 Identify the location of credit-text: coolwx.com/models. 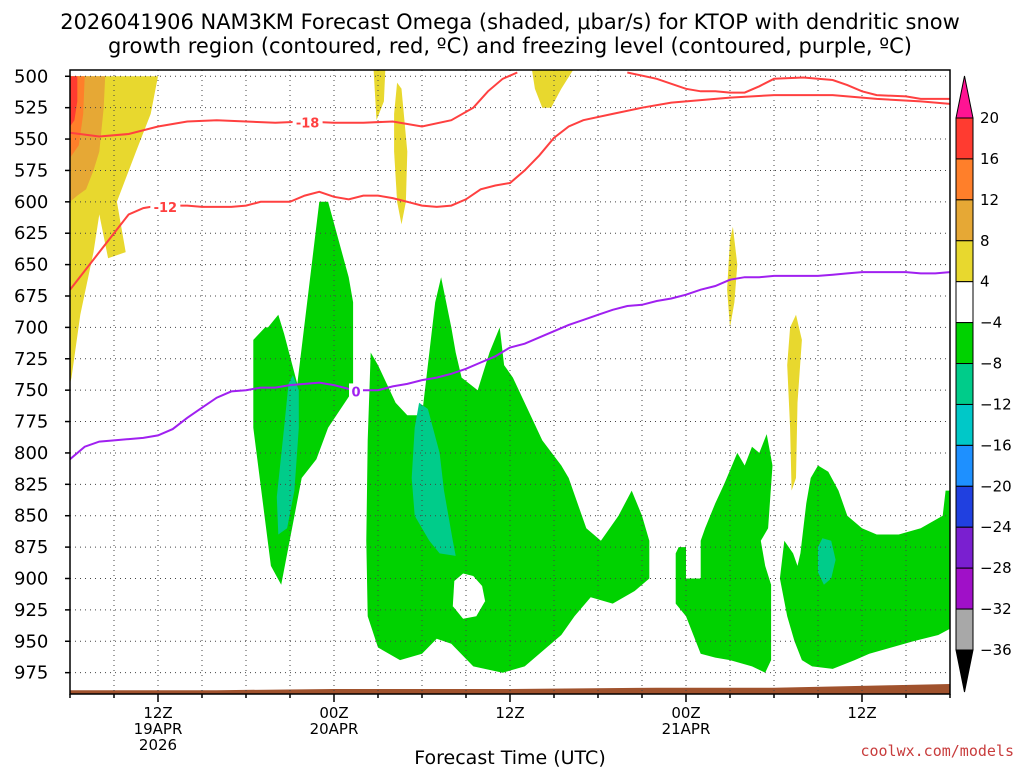
(937, 751).